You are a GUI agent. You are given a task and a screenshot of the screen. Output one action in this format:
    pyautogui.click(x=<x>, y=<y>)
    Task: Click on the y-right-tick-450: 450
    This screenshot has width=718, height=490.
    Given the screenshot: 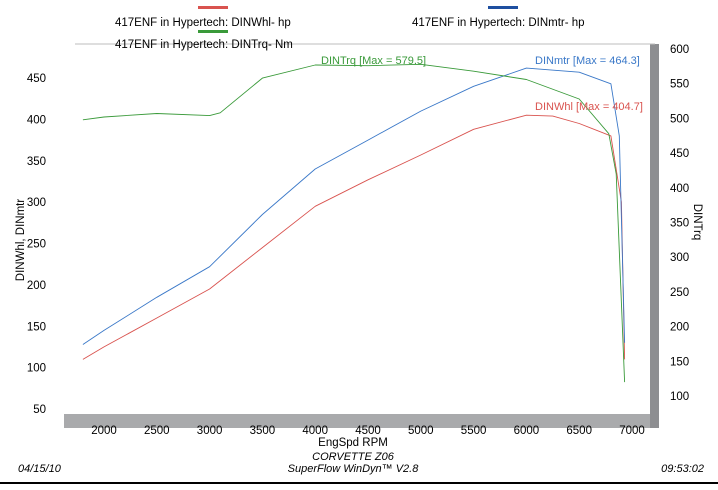 What is the action you would take?
    pyautogui.click(x=679, y=154)
    